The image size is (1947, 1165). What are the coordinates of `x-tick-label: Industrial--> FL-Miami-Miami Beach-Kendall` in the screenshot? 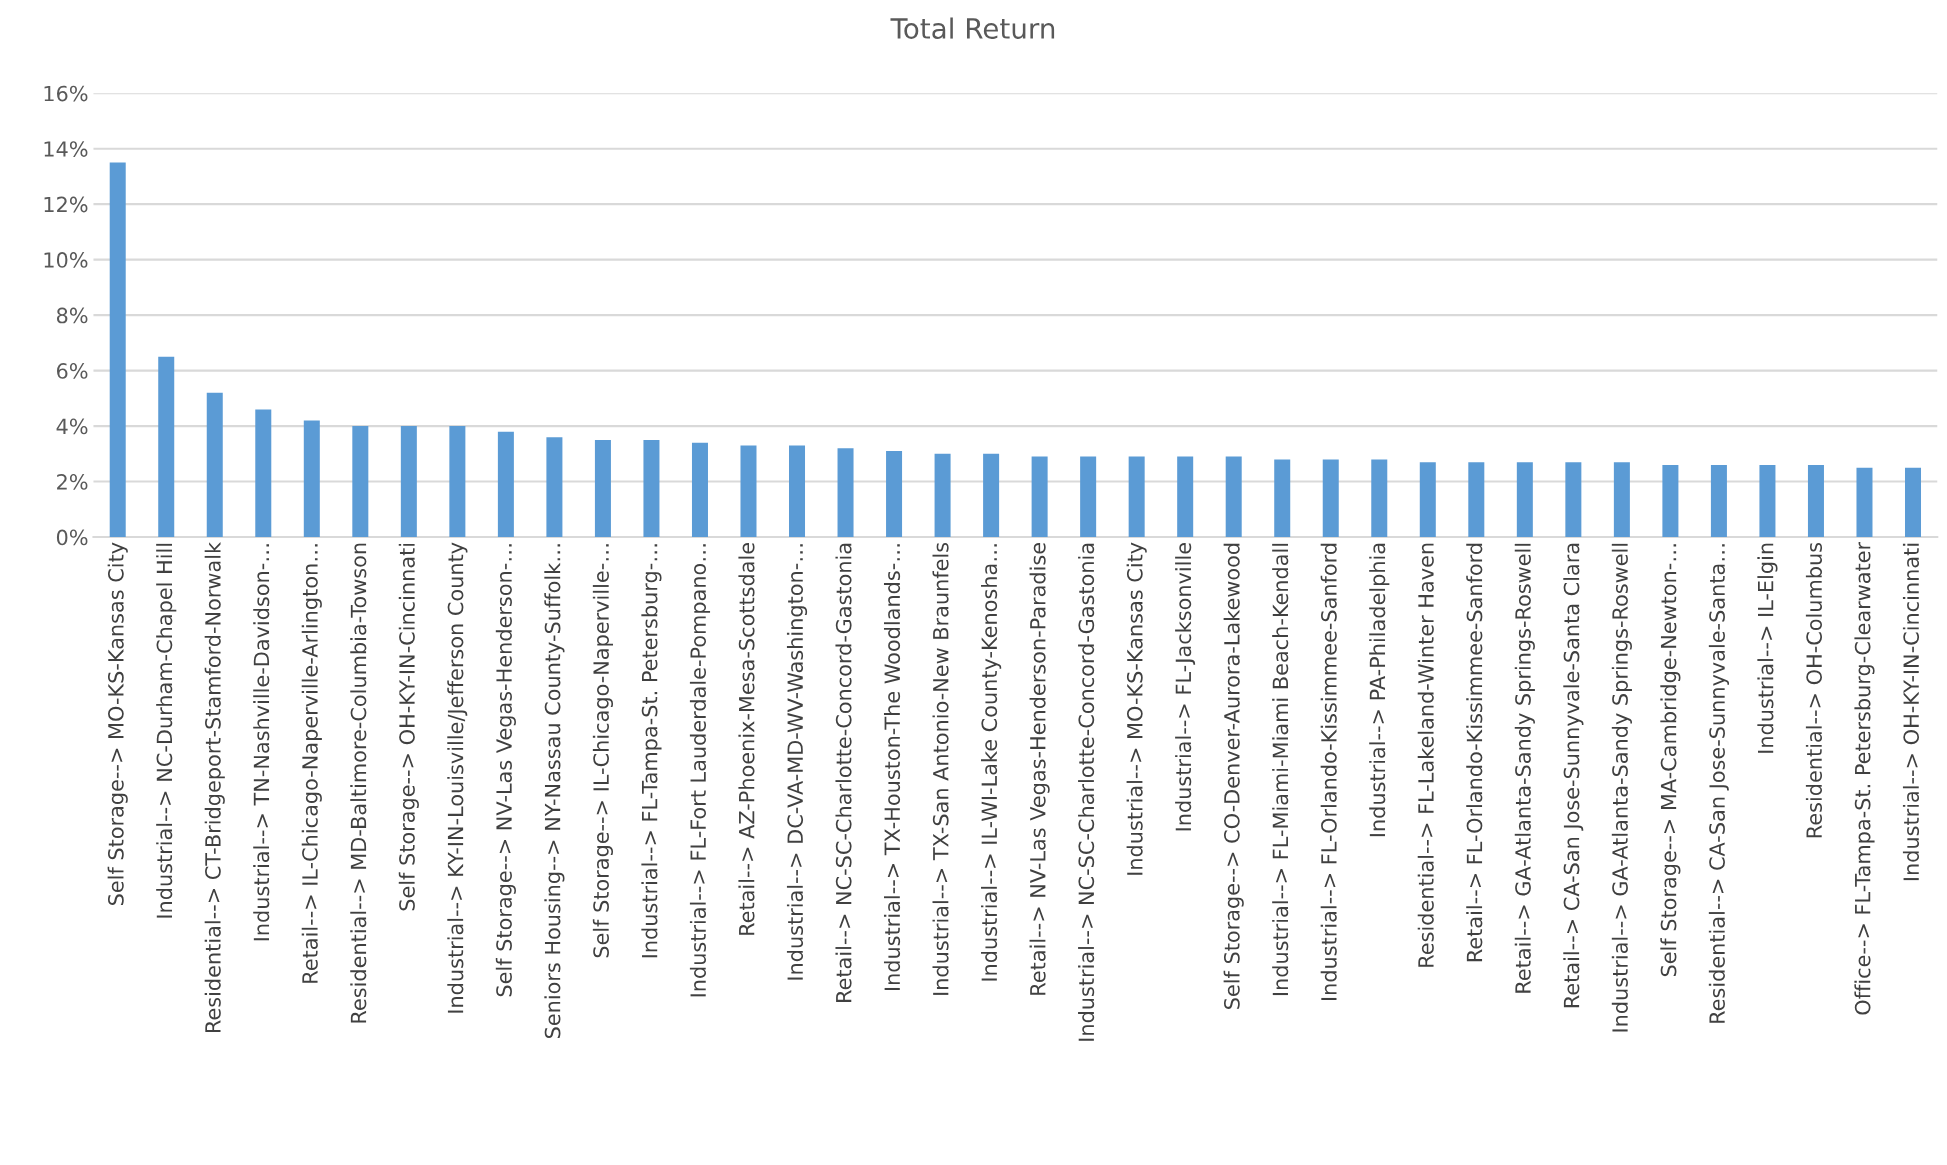 It's located at (1280, 769).